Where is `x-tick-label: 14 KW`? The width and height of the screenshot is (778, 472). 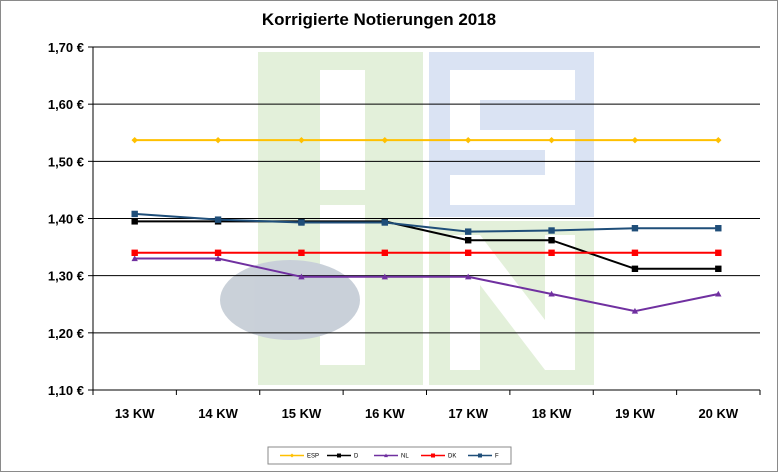
x-tick-label: 14 KW is located at coordinates (218, 413).